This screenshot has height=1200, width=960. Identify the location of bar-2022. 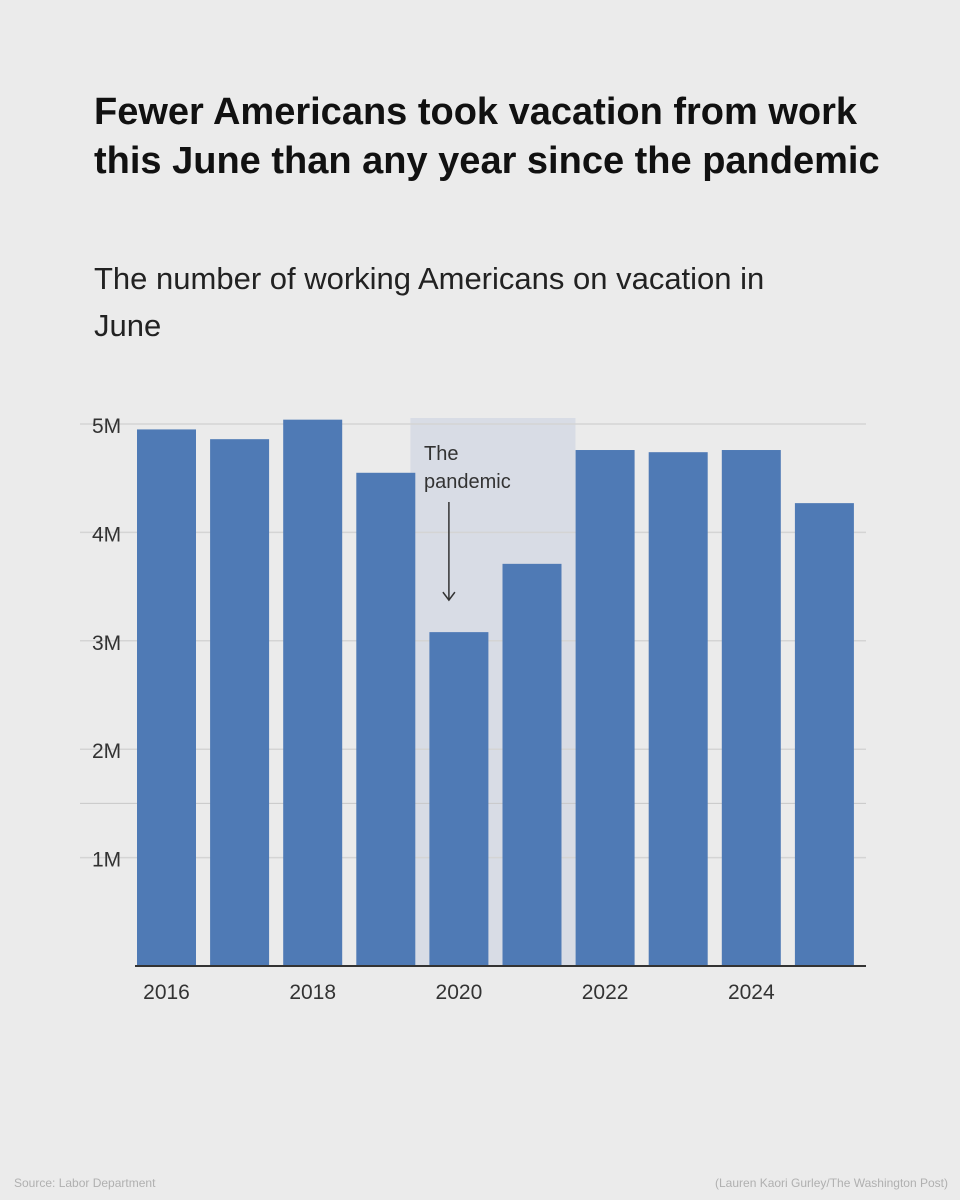
(605, 708).